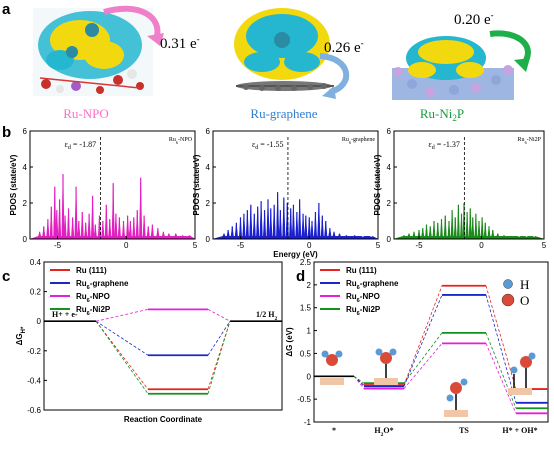 This screenshot has height=458, width=554. Describe the element at coordinates (93, 298) in the screenshot. I see `legend-label-c-2: Ru6-NPO` at that location.